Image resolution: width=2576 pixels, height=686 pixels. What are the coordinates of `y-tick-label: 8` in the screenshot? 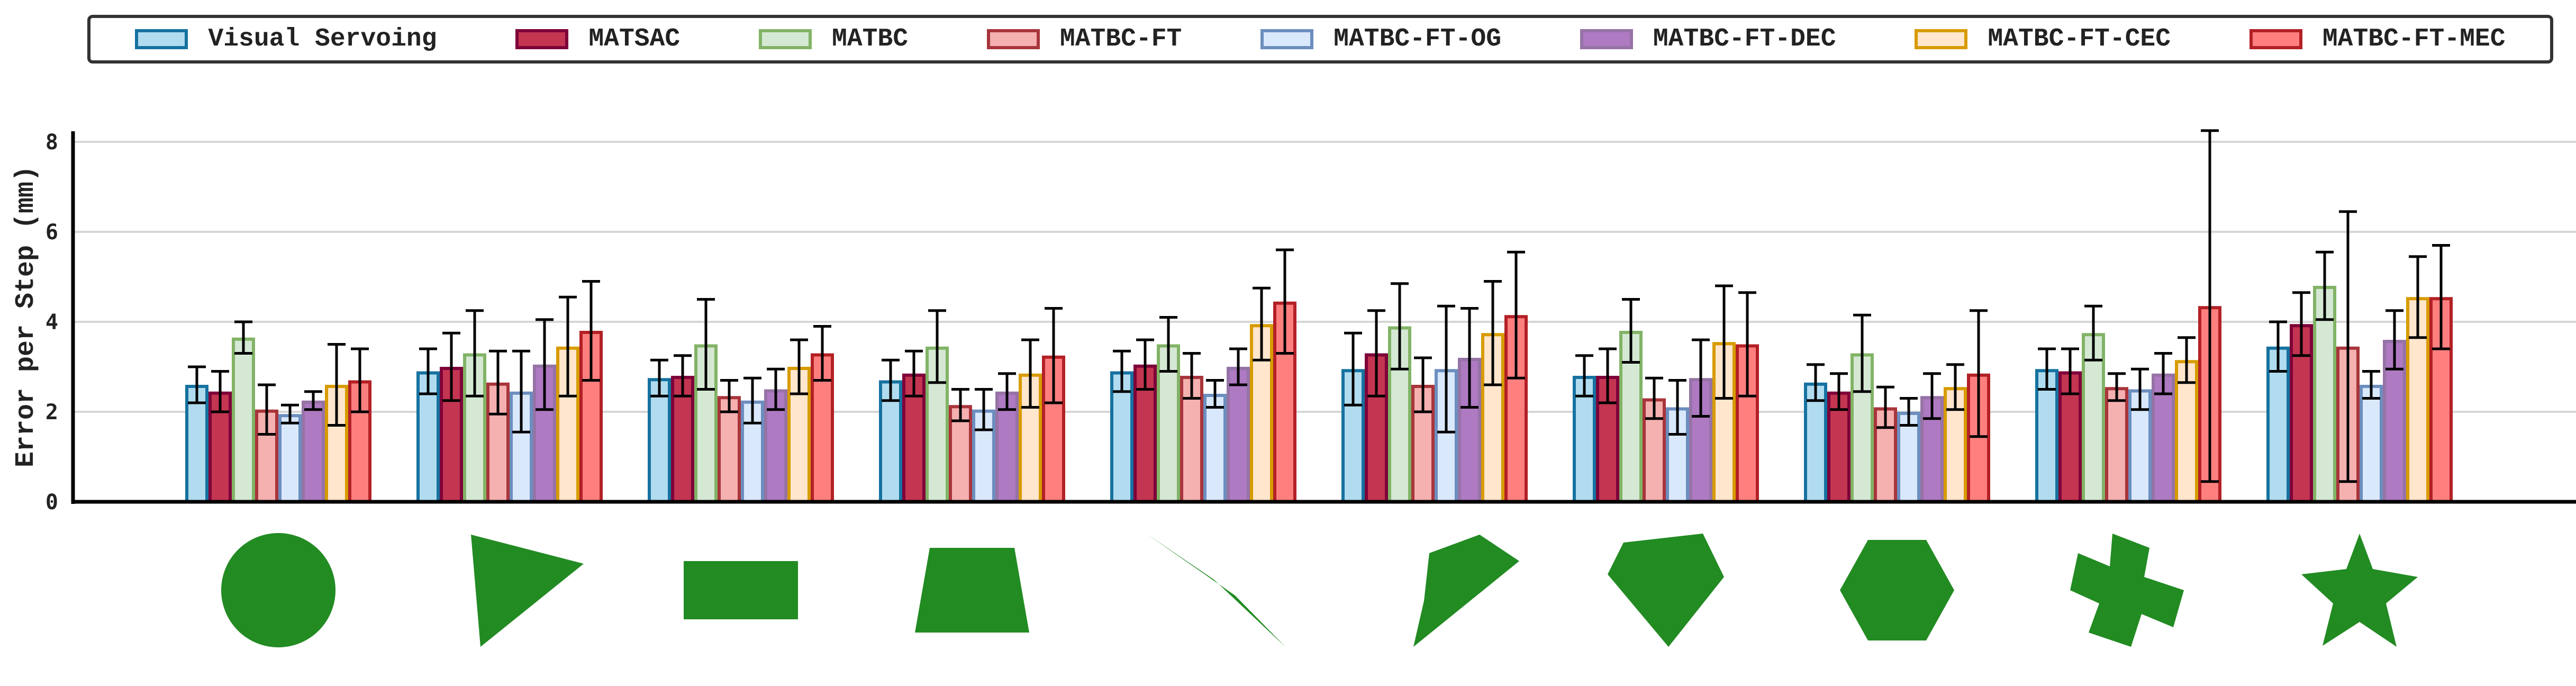 It's located at (52, 142).